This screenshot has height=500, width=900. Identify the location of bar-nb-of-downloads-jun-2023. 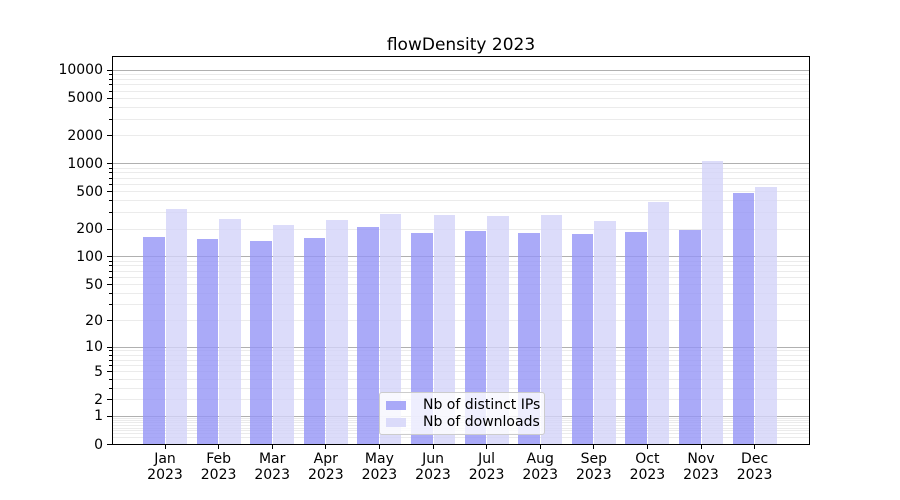
(444, 329).